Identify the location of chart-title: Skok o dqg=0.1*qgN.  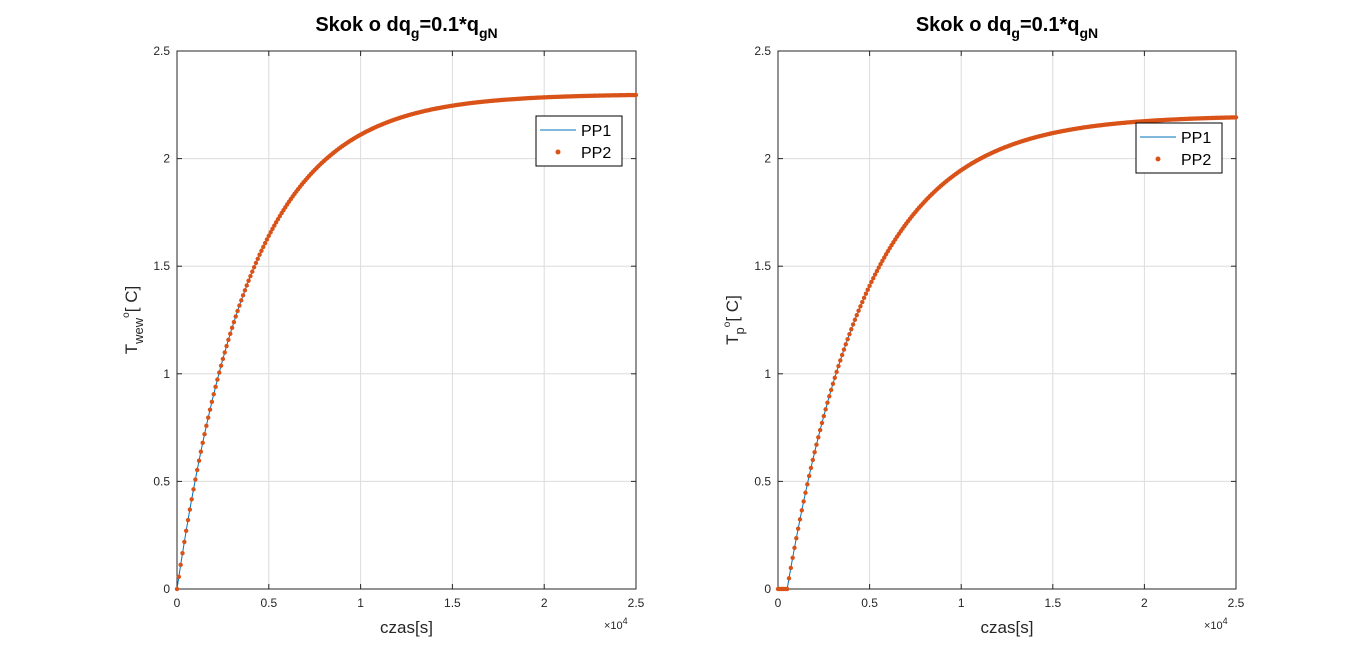
(1007, 27).